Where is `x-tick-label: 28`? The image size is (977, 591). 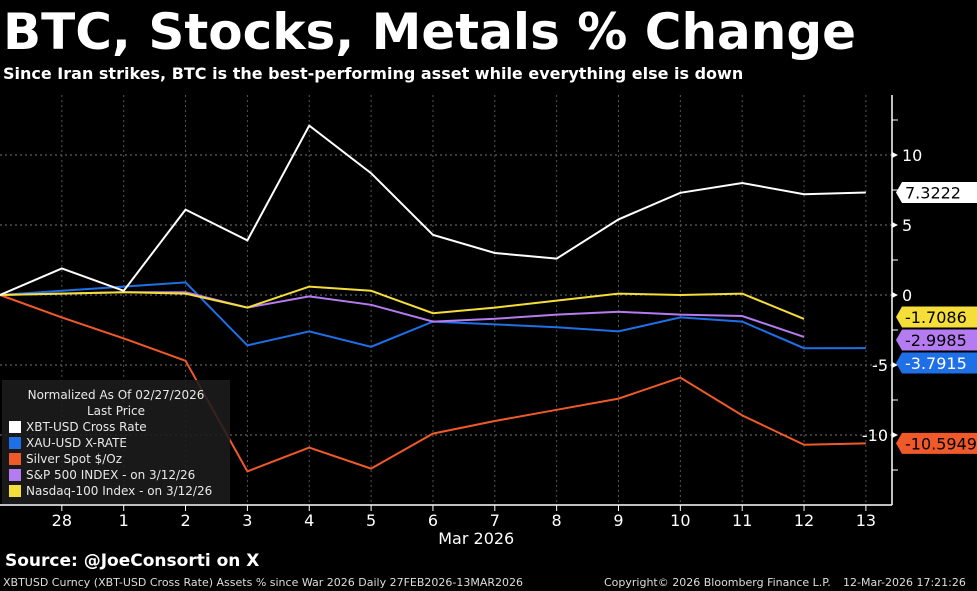 x-tick-label: 28 is located at coordinates (62, 520).